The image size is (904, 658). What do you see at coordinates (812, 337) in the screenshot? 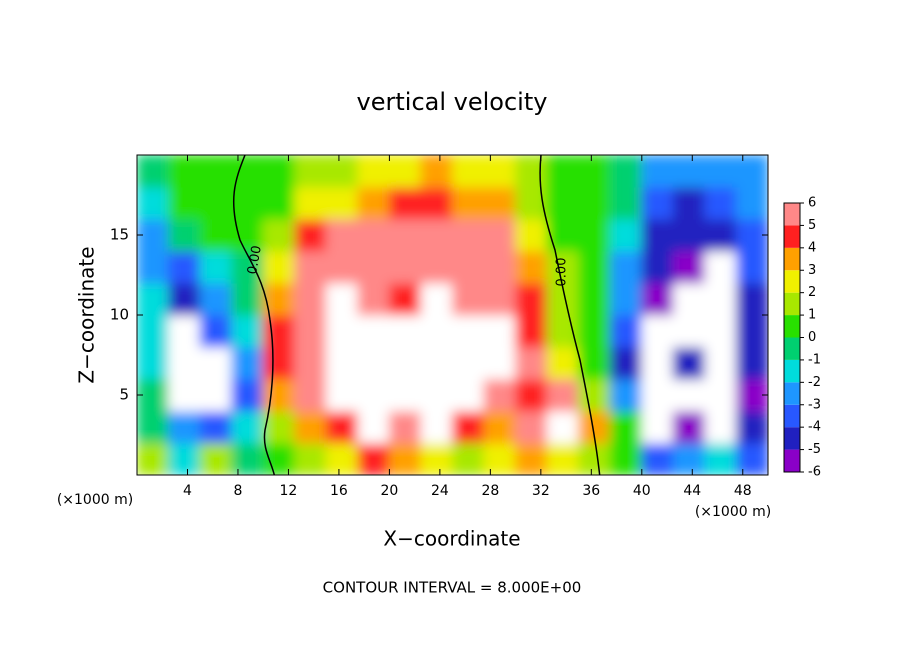
I see `colorbar-tick-label: 0` at bounding box center [812, 337].